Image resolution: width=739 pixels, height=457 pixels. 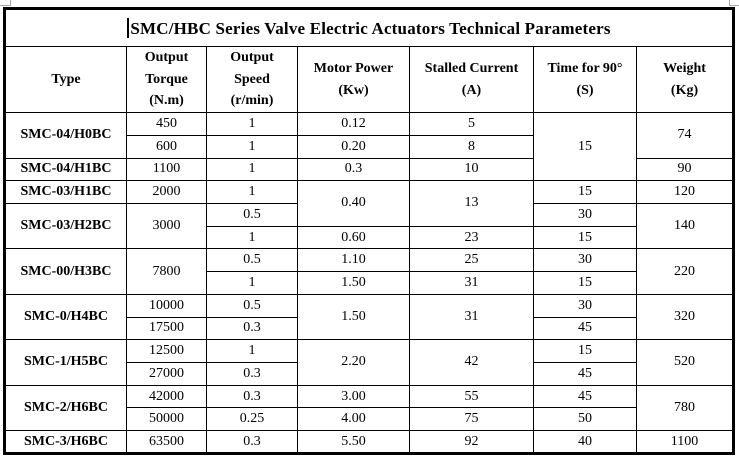 What do you see at coordinates (471, 146) in the screenshot?
I see `value-cell: 8` at bounding box center [471, 146].